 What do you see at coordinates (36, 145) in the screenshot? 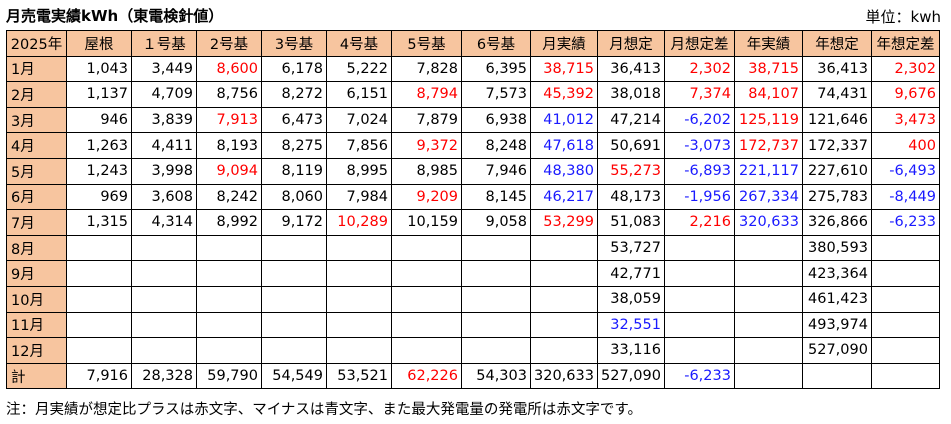
I see `row-label: 4月` at bounding box center [36, 145].